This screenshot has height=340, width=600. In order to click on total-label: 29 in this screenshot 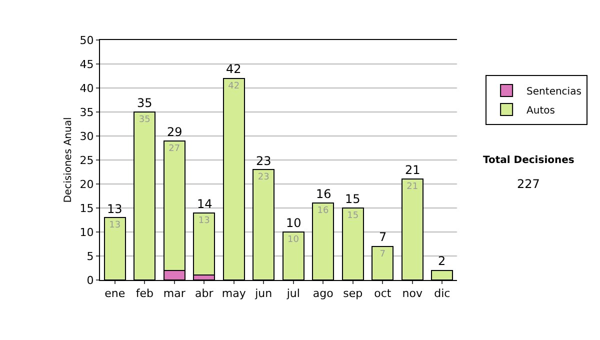, I will do `click(174, 132)`.